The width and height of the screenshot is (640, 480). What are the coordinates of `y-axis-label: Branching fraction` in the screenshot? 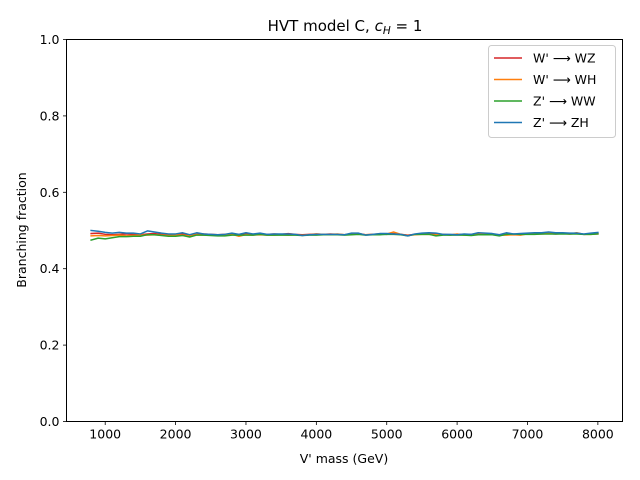 It's located at (21, 229).